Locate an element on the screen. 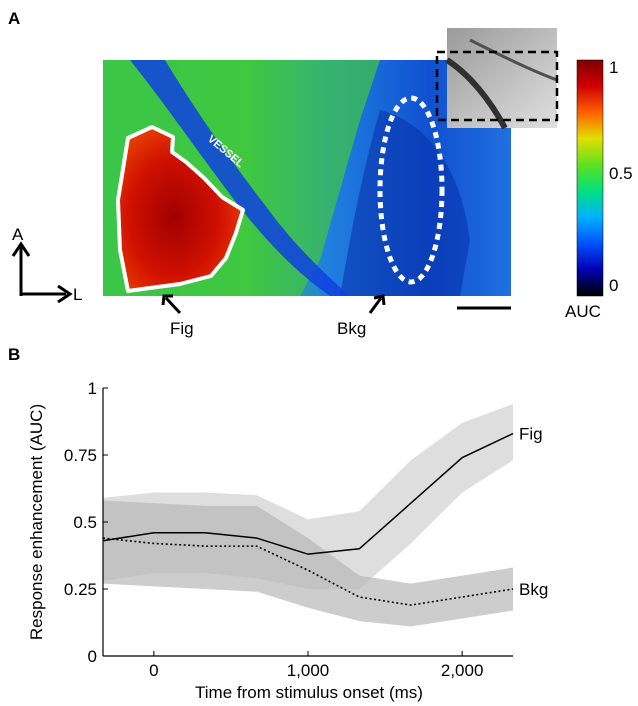 Image resolution: width=638 pixels, height=706 pixels. bkg-region-label: Bkg is located at coordinates (351, 328).